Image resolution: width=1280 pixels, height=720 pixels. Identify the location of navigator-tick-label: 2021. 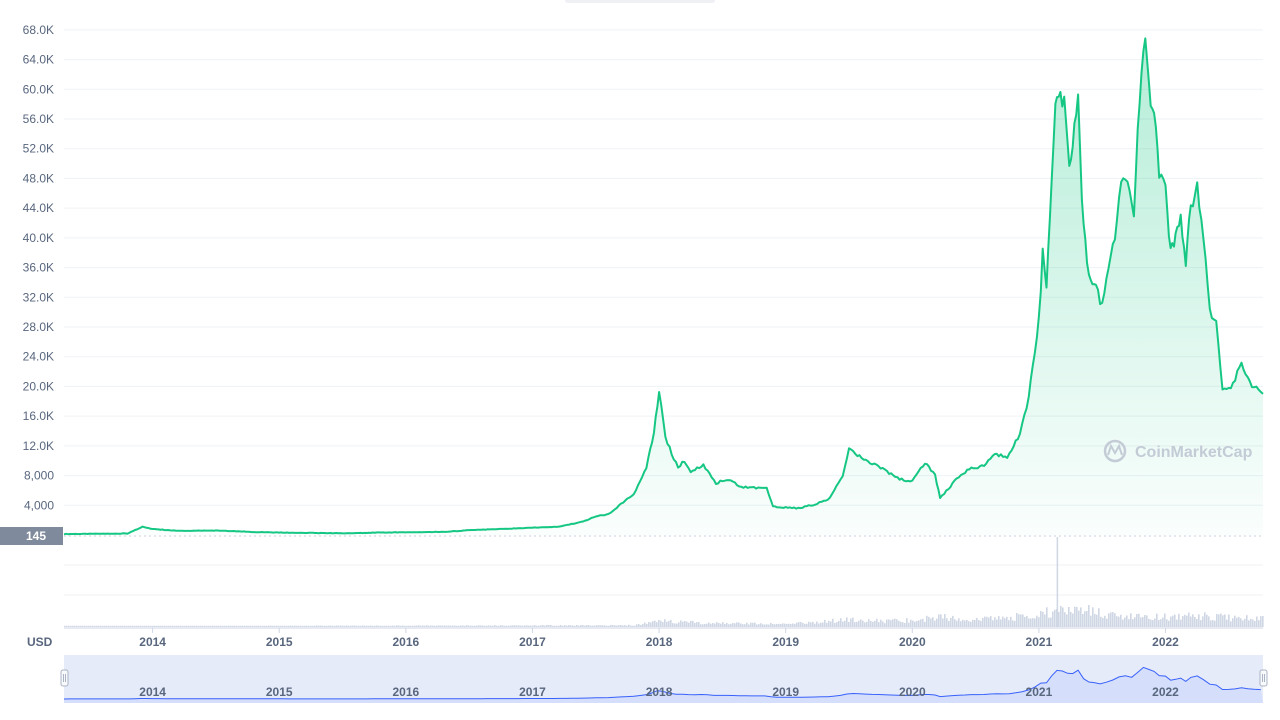
(1039, 692).